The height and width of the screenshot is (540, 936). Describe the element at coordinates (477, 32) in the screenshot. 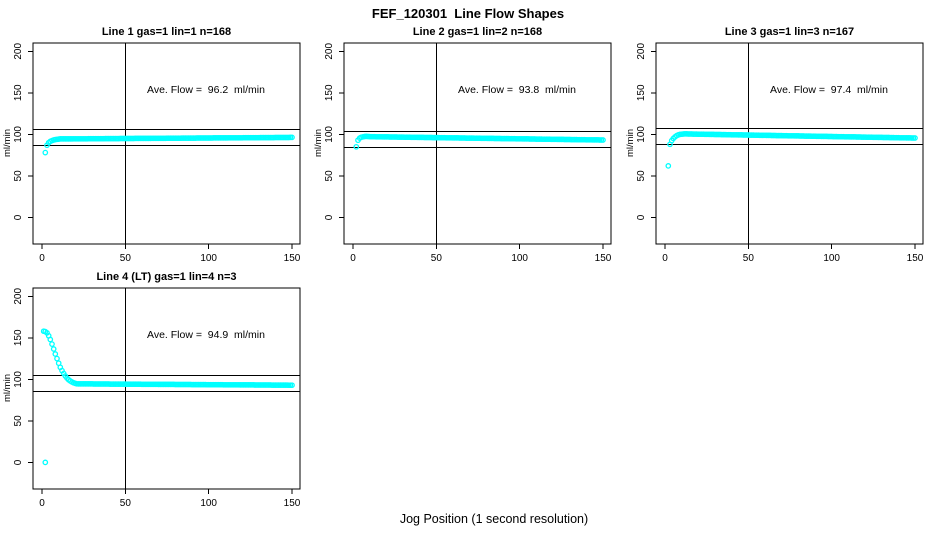

I see `panel-2-title: Line 2 gas=1 lin=2 n=168` at that location.